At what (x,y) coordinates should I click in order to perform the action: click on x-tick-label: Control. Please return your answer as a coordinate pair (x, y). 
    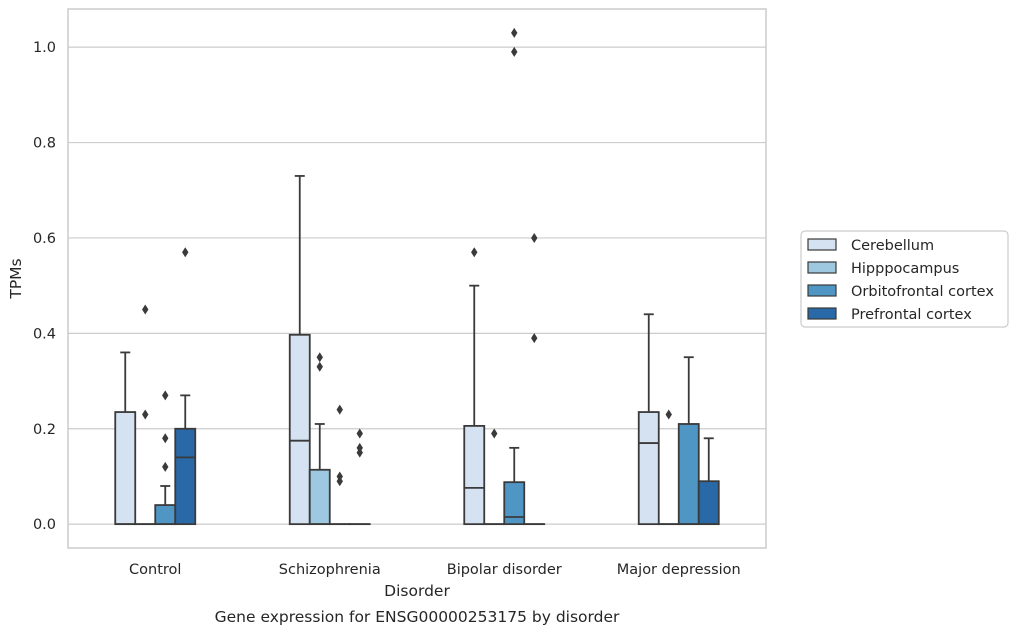
    Looking at the image, I should click on (155, 570).